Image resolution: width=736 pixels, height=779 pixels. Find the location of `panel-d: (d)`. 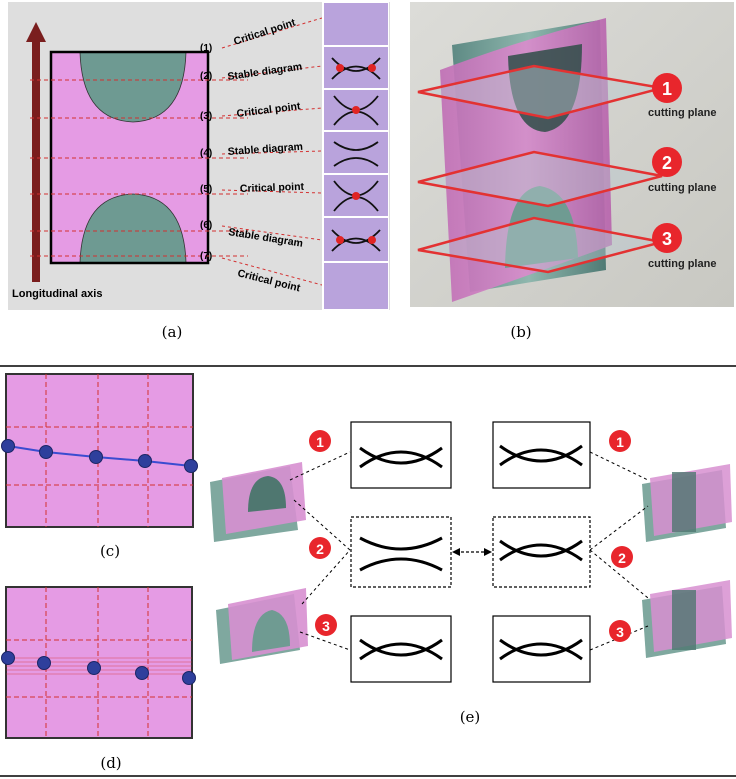

panel-d: (d) is located at coordinates (98, 679).